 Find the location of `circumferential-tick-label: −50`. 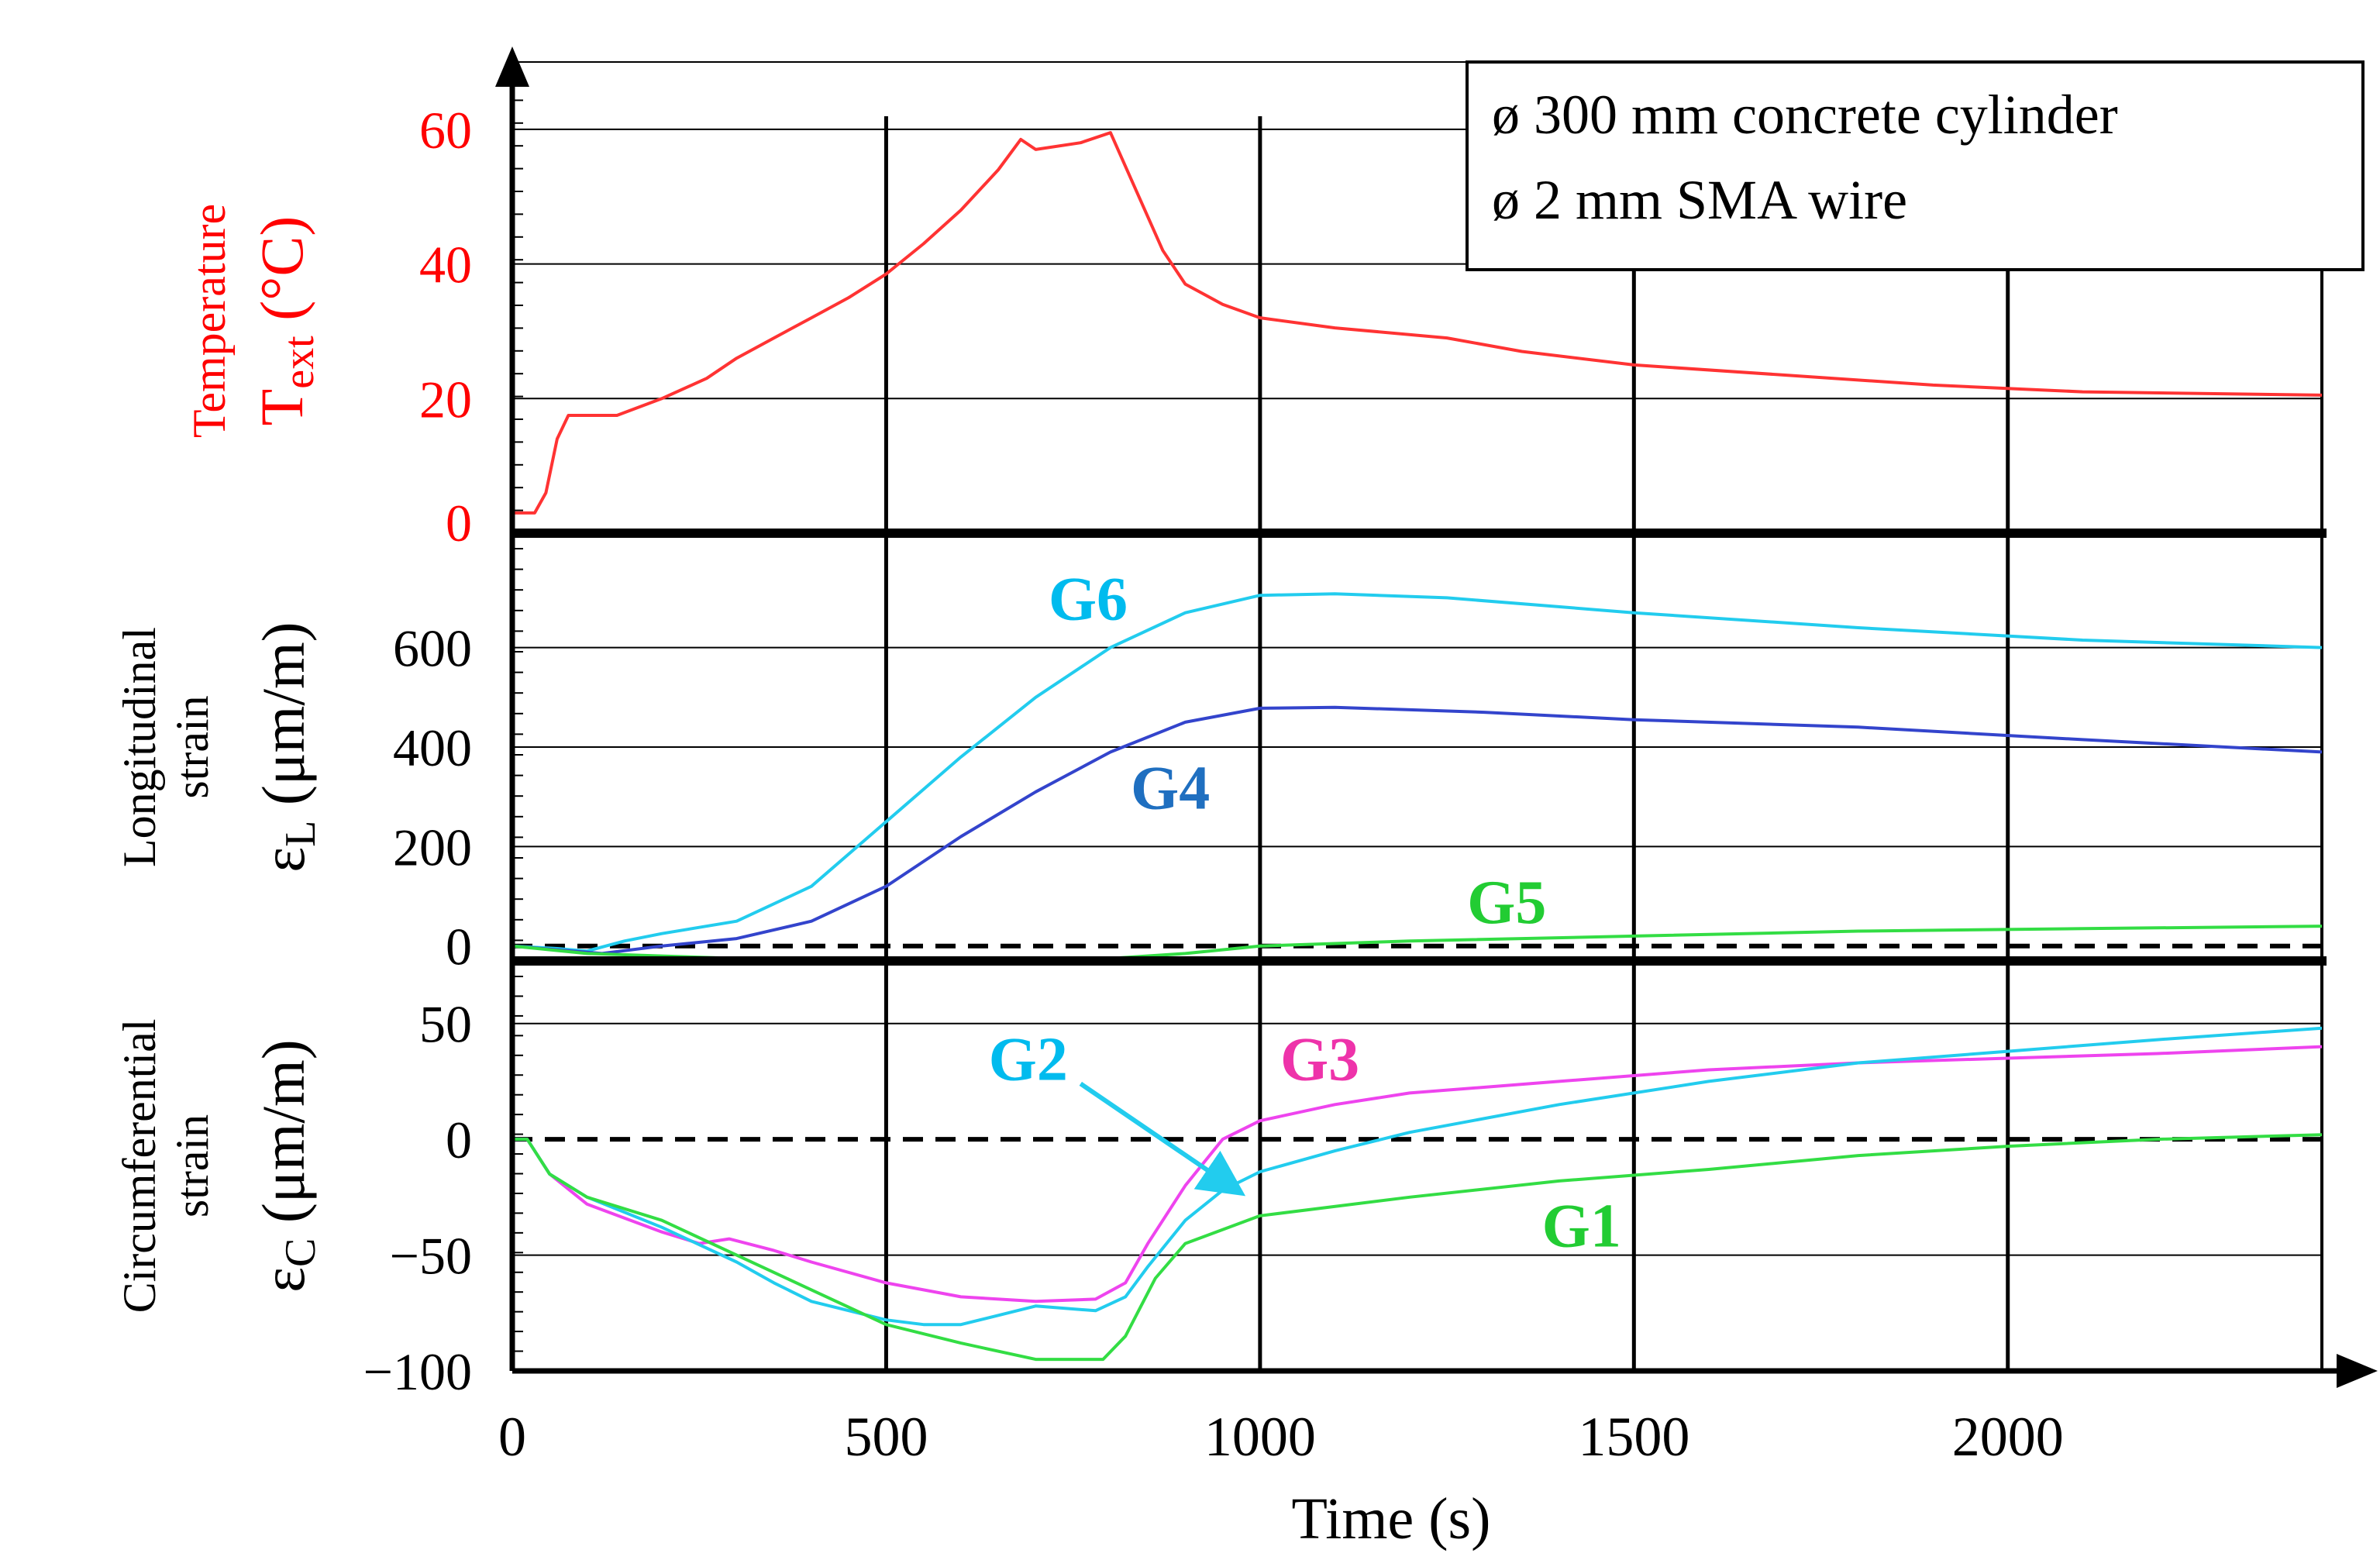

circumferential-tick-label: −50 is located at coordinates (431, 1256).